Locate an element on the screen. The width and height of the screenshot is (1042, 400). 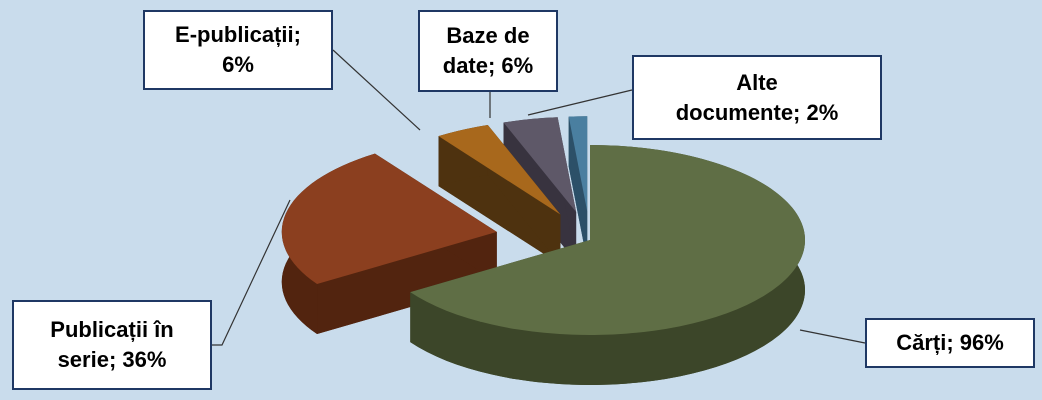
slice-radial-wall is located at coordinates (407, 283).